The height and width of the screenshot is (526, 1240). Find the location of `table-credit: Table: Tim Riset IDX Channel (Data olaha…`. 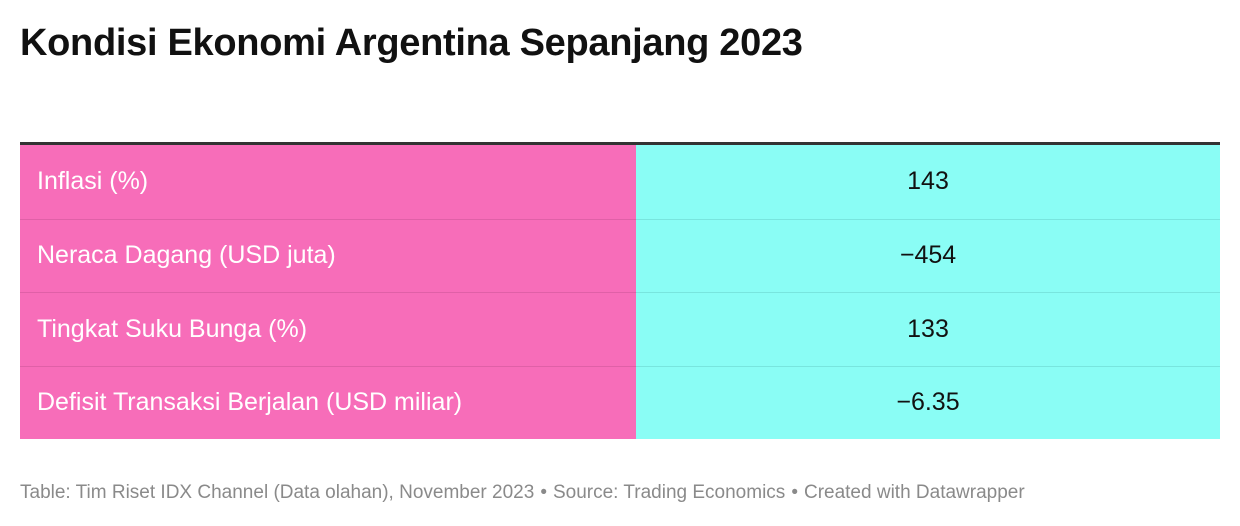

table-credit: Table: Tim Riset IDX Channel (Data olaha… is located at coordinates (277, 492).